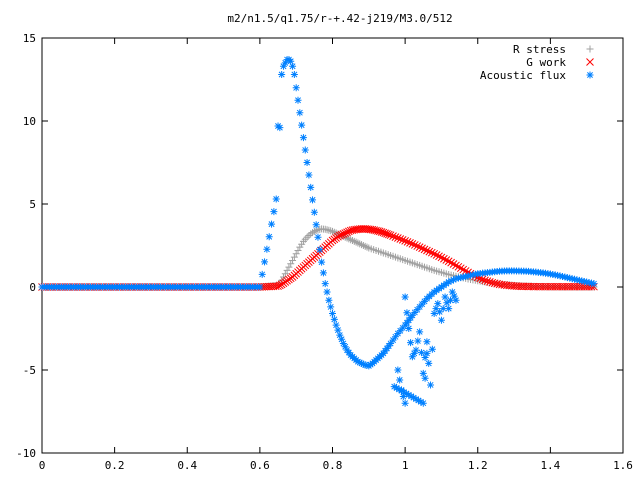 The image size is (640, 480). What do you see at coordinates (29, 38) in the screenshot?
I see `y-tick-label: 15` at bounding box center [29, 38].